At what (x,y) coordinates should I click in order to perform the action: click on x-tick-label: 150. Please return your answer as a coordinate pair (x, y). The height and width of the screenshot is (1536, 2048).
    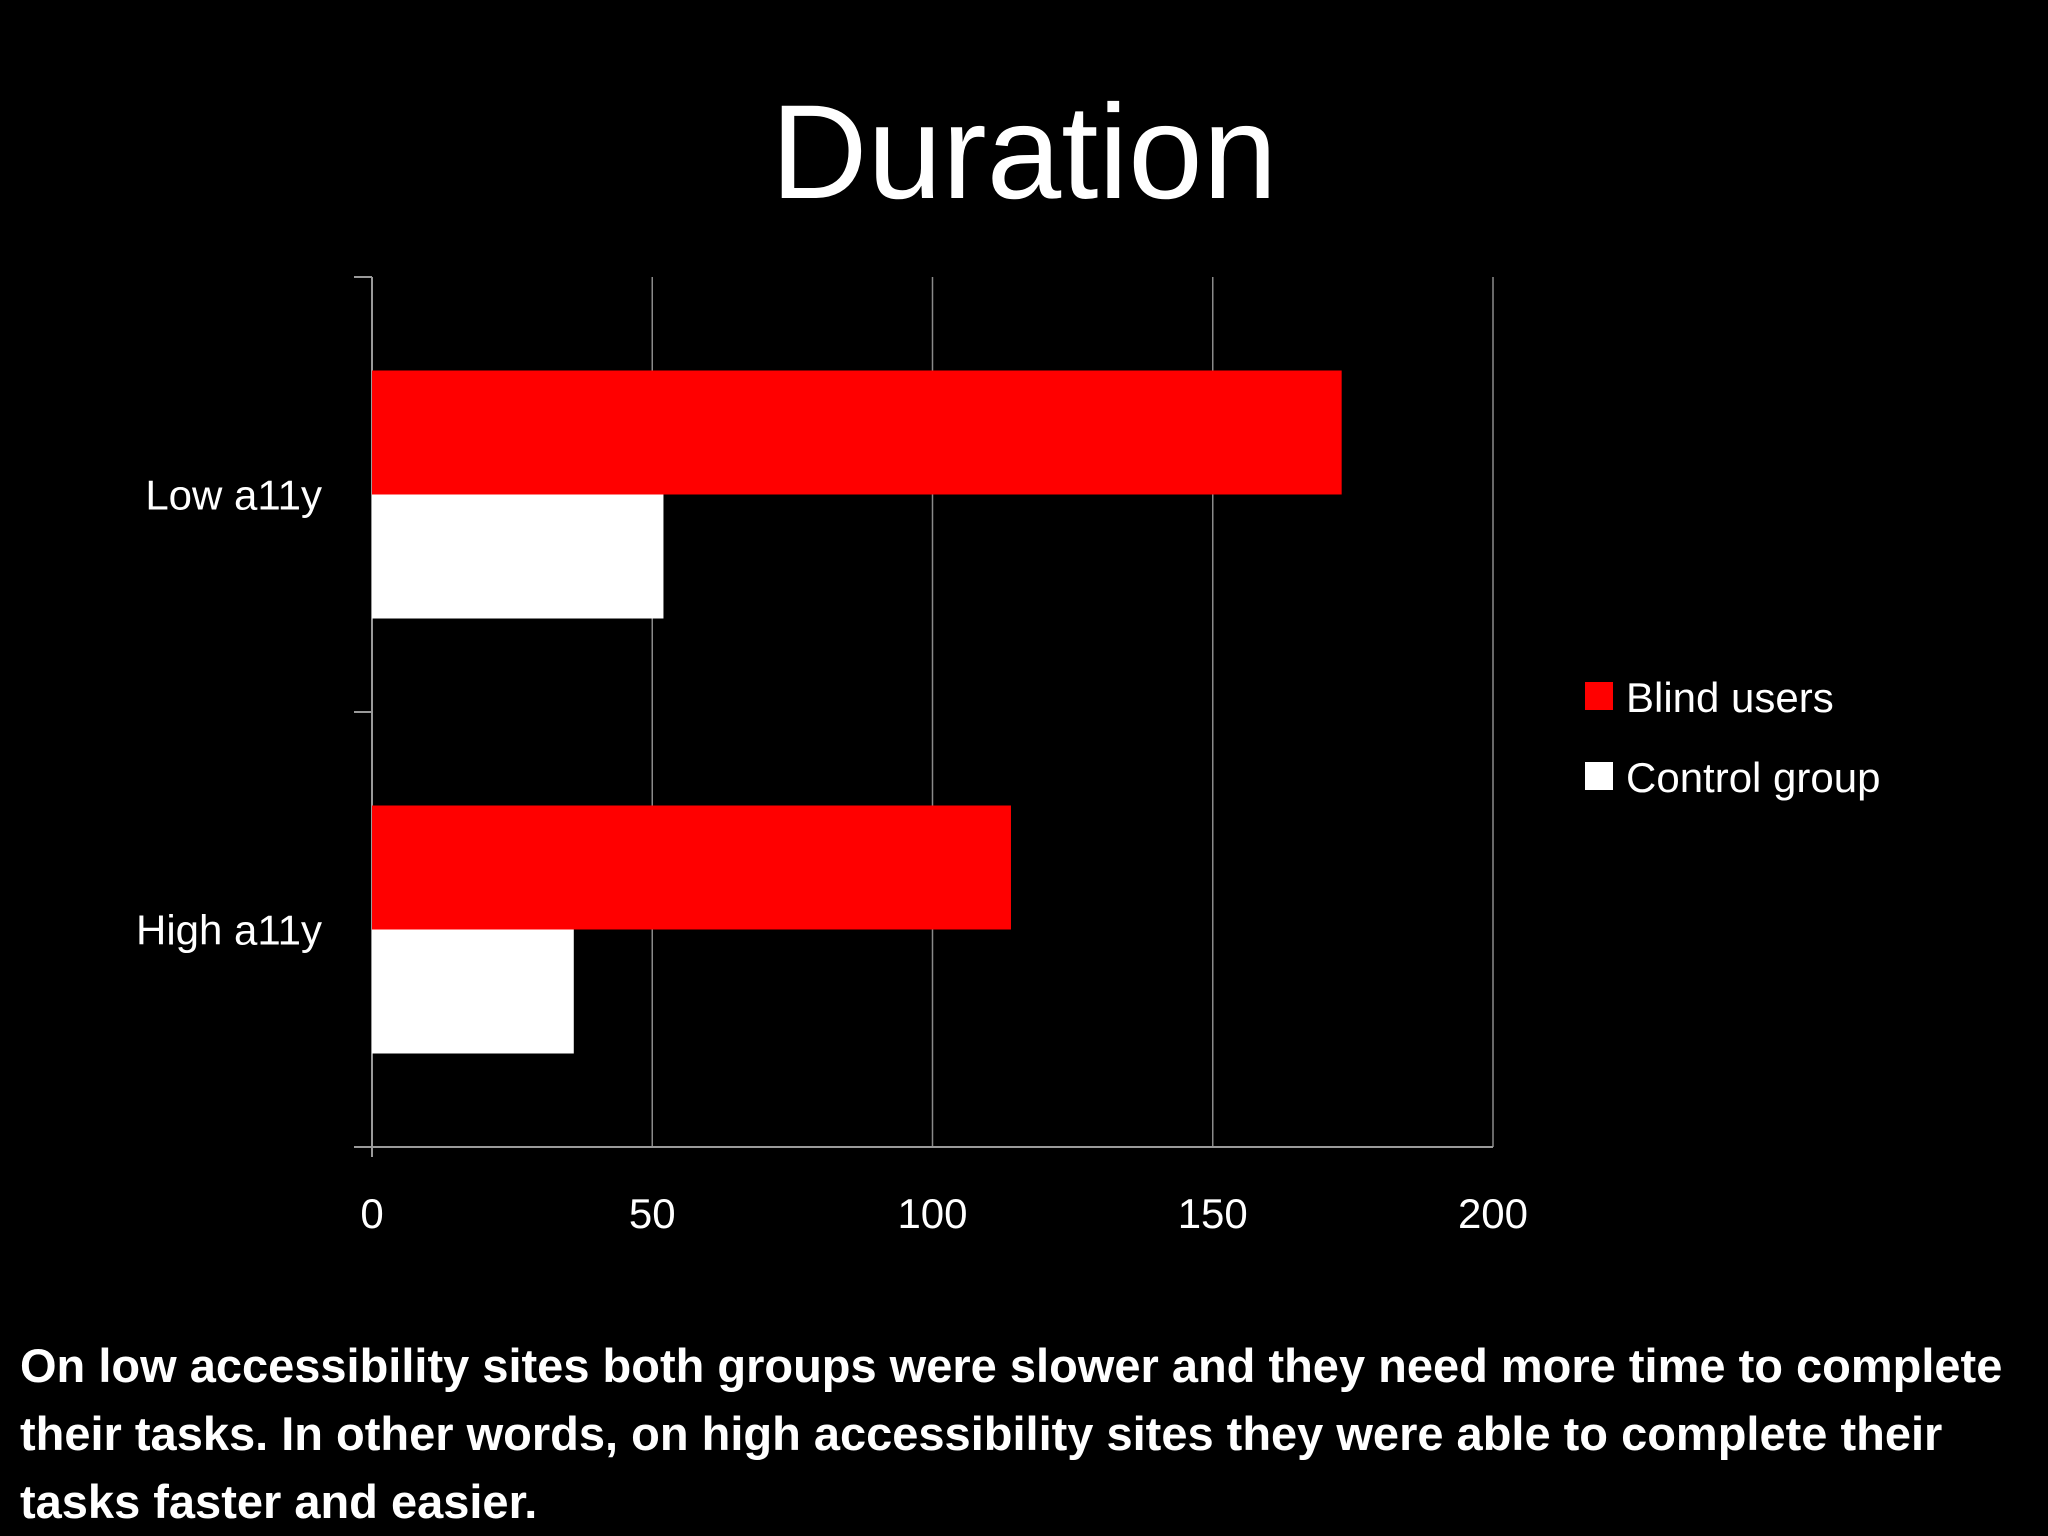
    Looking at the image, I should click on (1213, 1213).